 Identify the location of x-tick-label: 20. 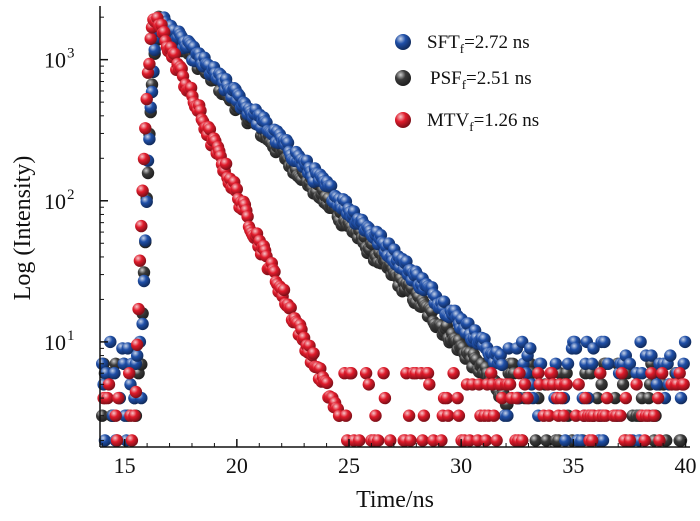
(237, 465).